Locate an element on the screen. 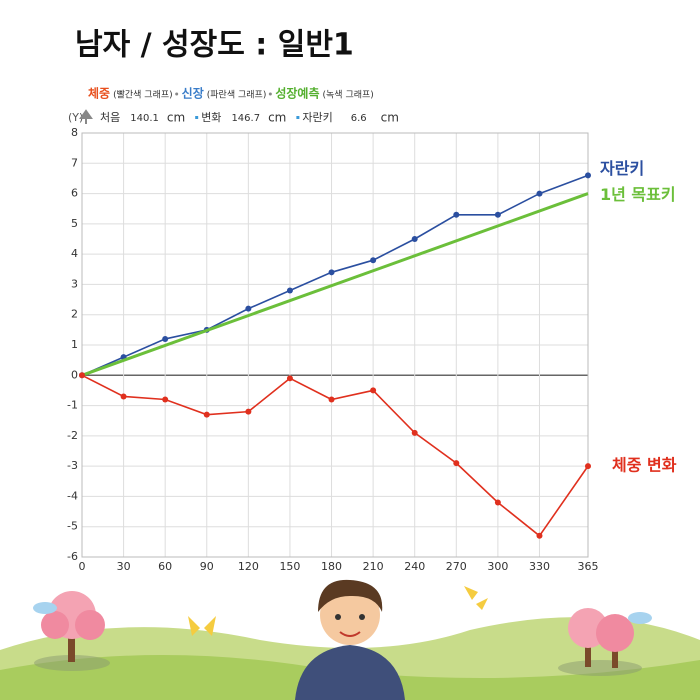  y-tick-label: 0 is located at coordinates (74, 374).